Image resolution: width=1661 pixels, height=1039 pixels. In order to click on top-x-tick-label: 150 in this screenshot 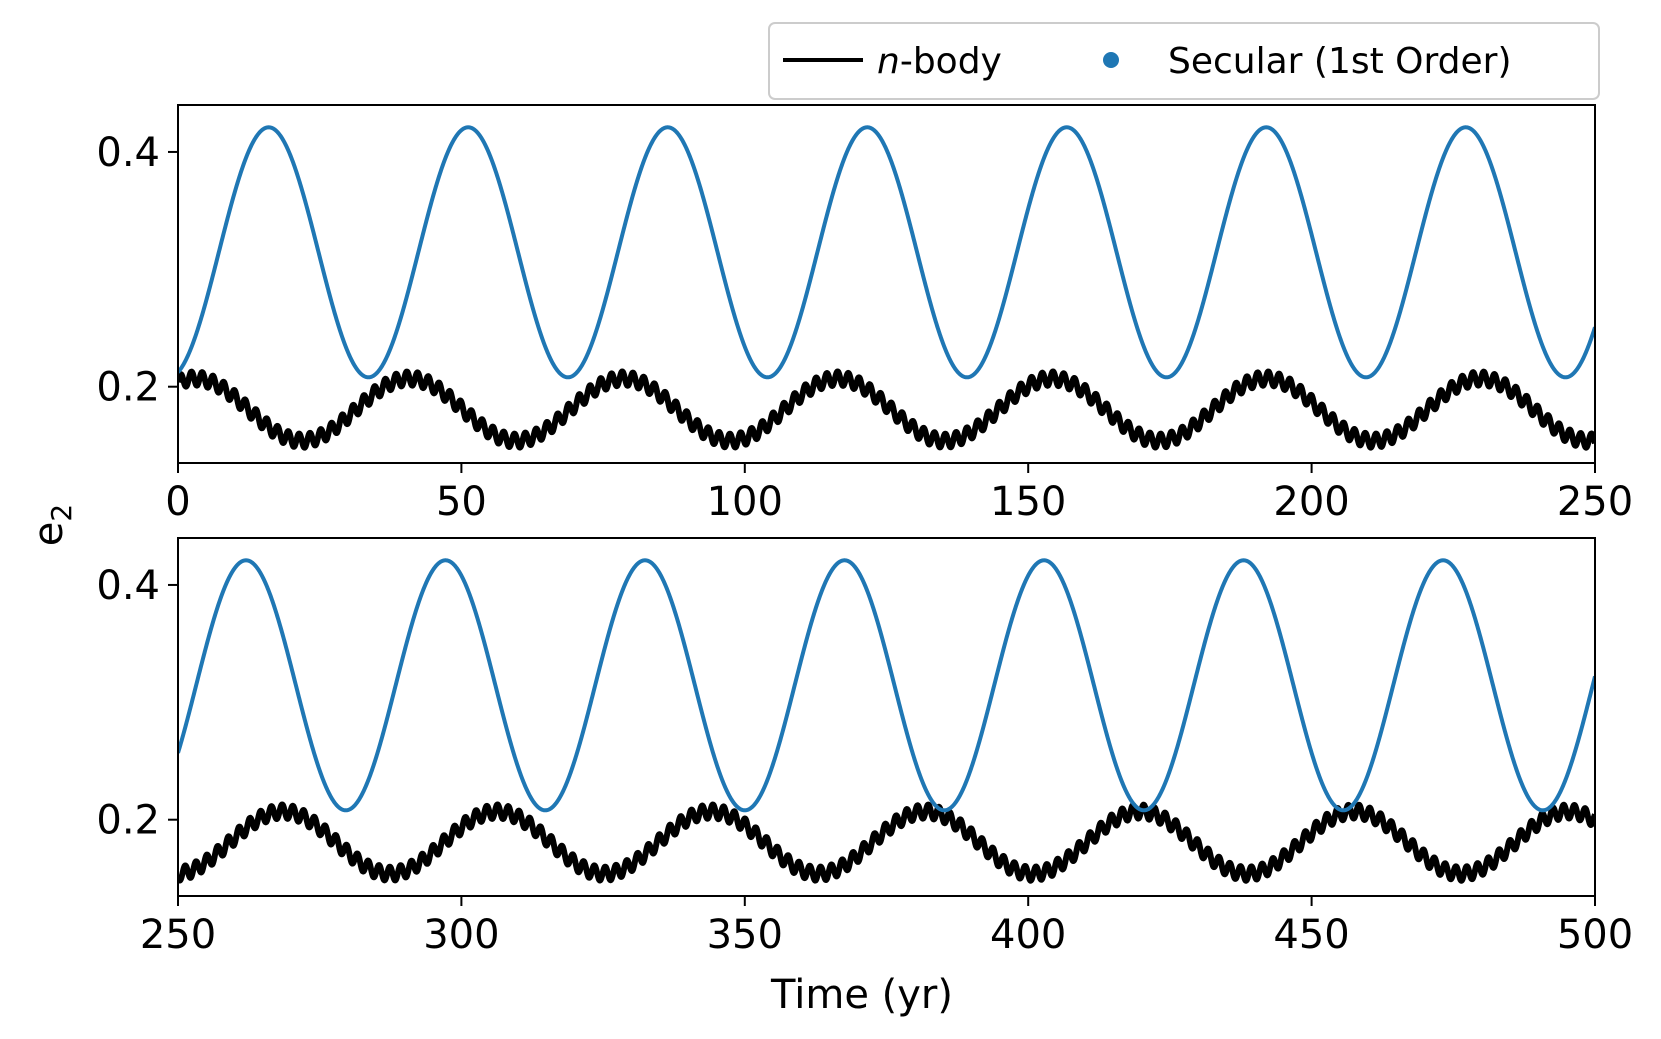, I will do `click(1028, 502)`.